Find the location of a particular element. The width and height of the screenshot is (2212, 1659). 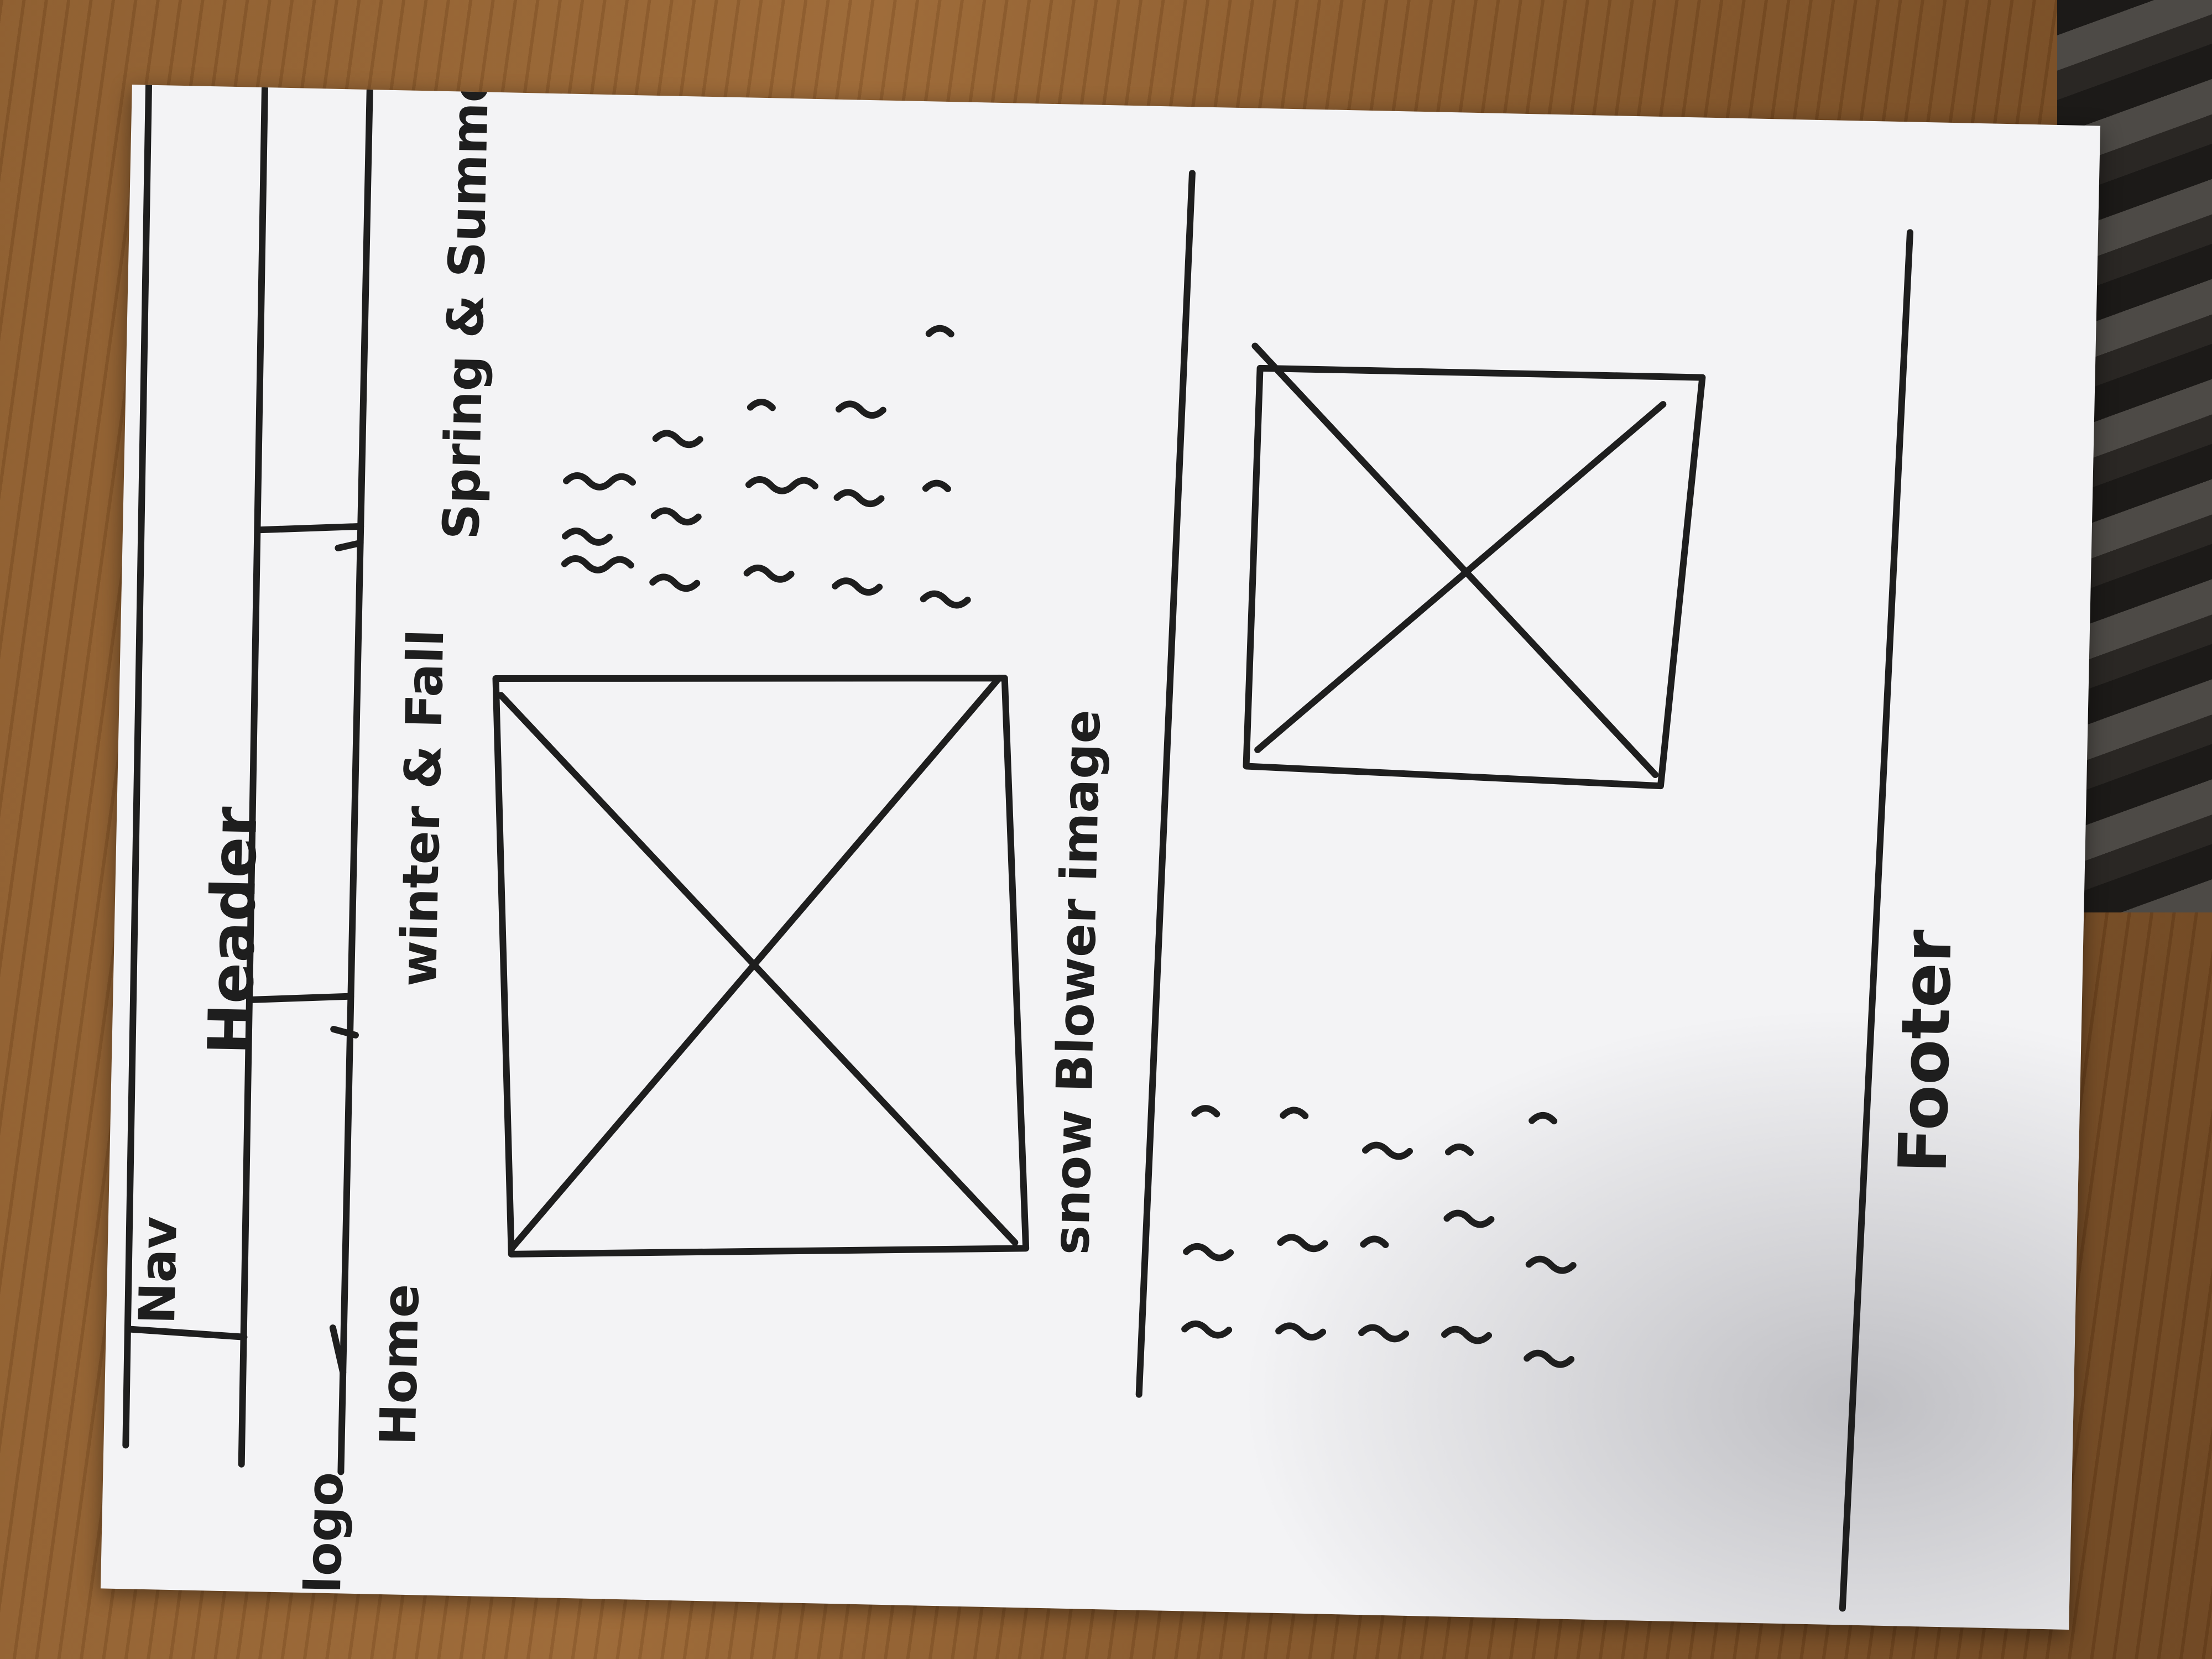

header-bottom-line is located at coordinates (356, 780).